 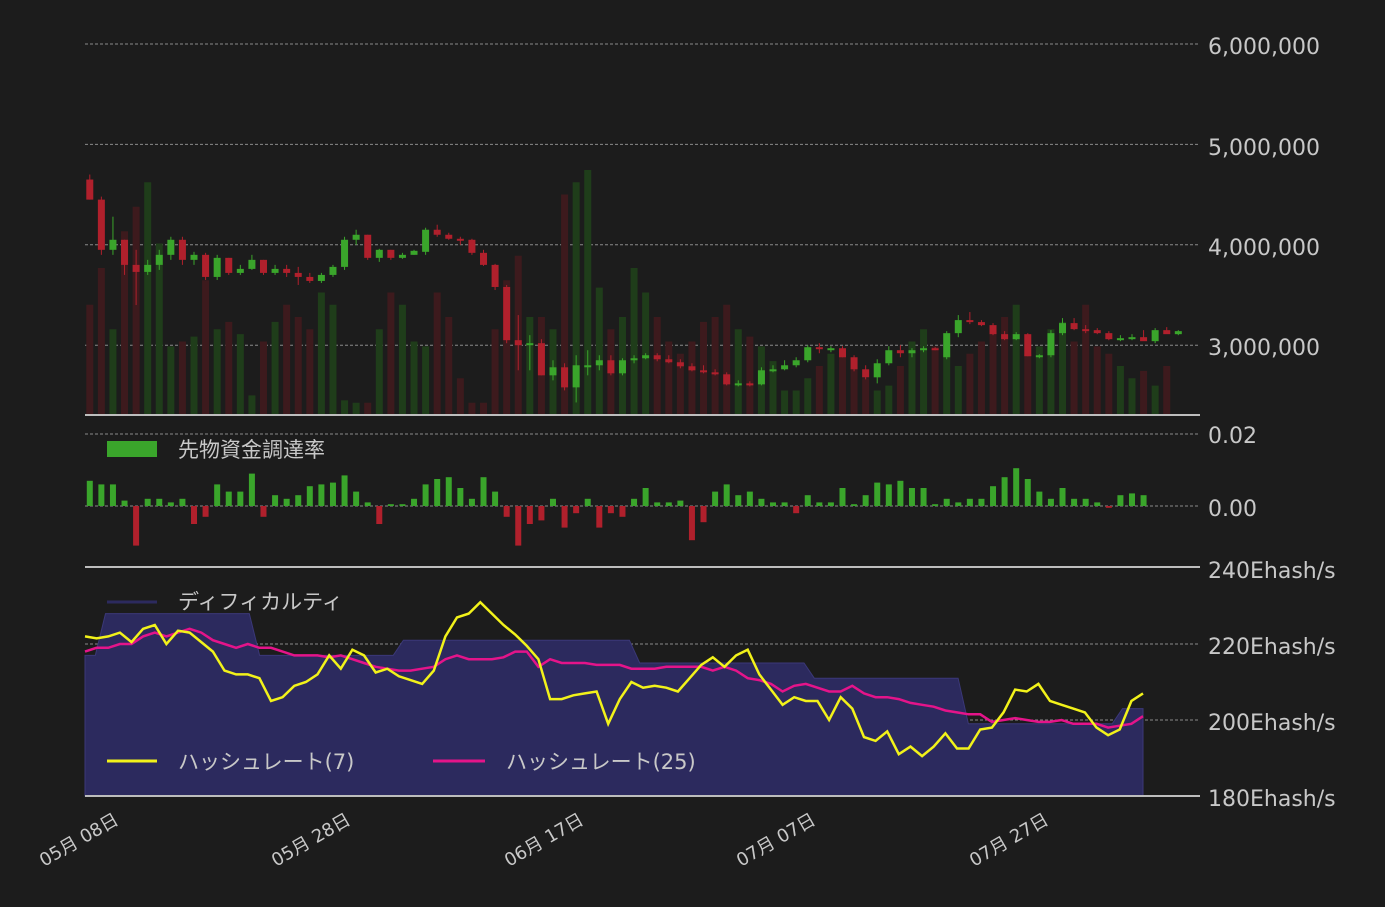 I want to click on date-axis: 05月 08日 05月 28日 06月 17日 07月 07日 07月 27日, so click(x=544, y=840).